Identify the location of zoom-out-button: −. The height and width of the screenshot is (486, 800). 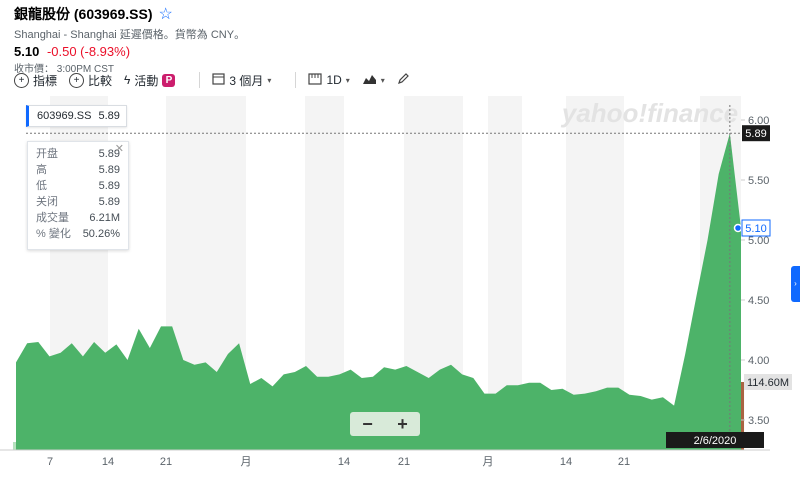
(367, 424).